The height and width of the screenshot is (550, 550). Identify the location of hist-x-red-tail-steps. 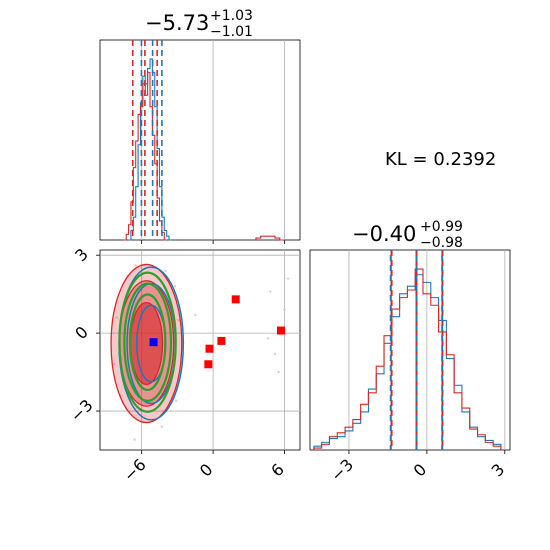
(270, 238).